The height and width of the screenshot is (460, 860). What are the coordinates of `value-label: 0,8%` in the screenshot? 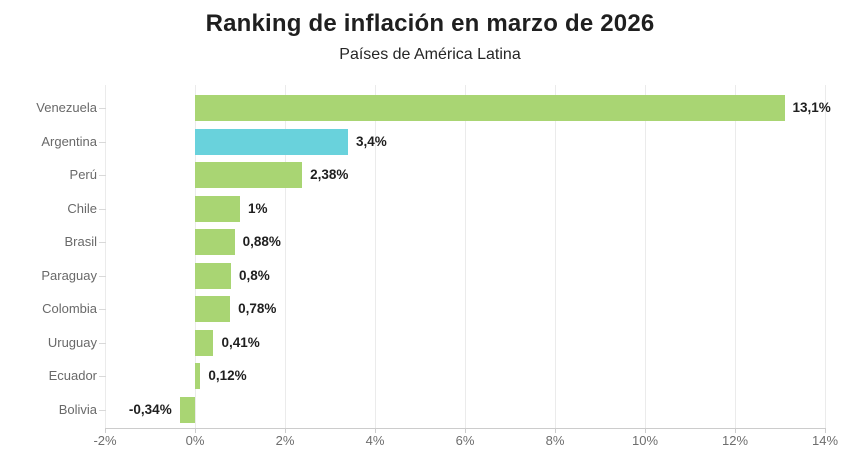 It's located at (254, 275).